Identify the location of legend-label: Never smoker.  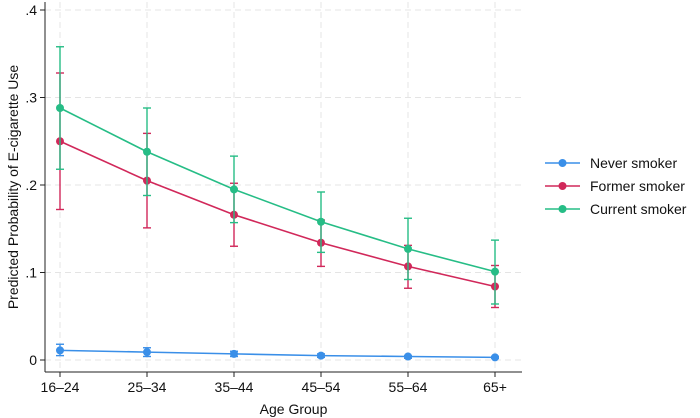
(633, 163).